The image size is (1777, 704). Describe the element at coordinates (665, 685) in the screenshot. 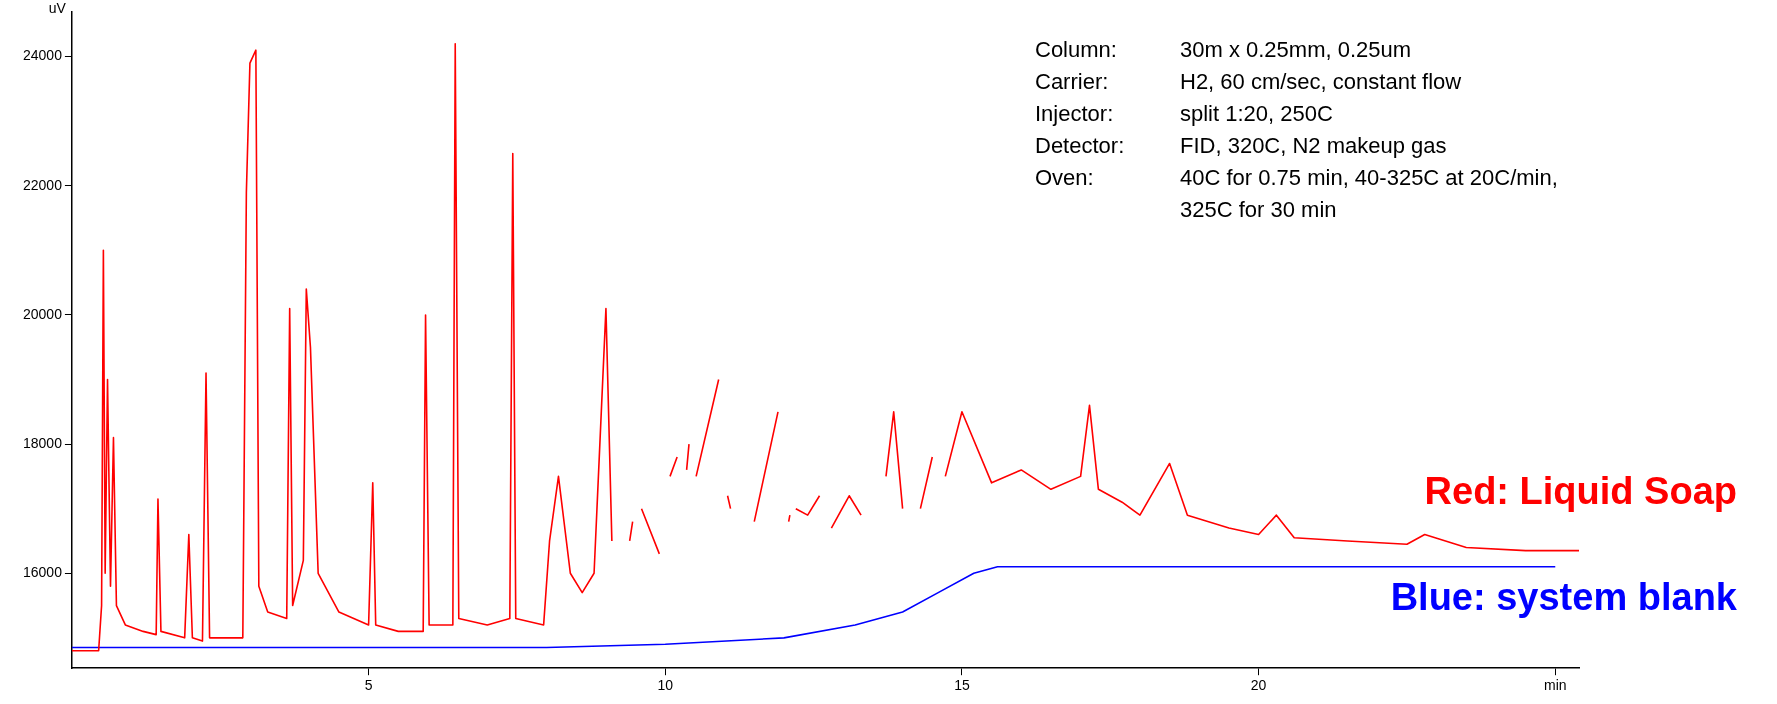

I see `x-tick-label: 10` at that location.